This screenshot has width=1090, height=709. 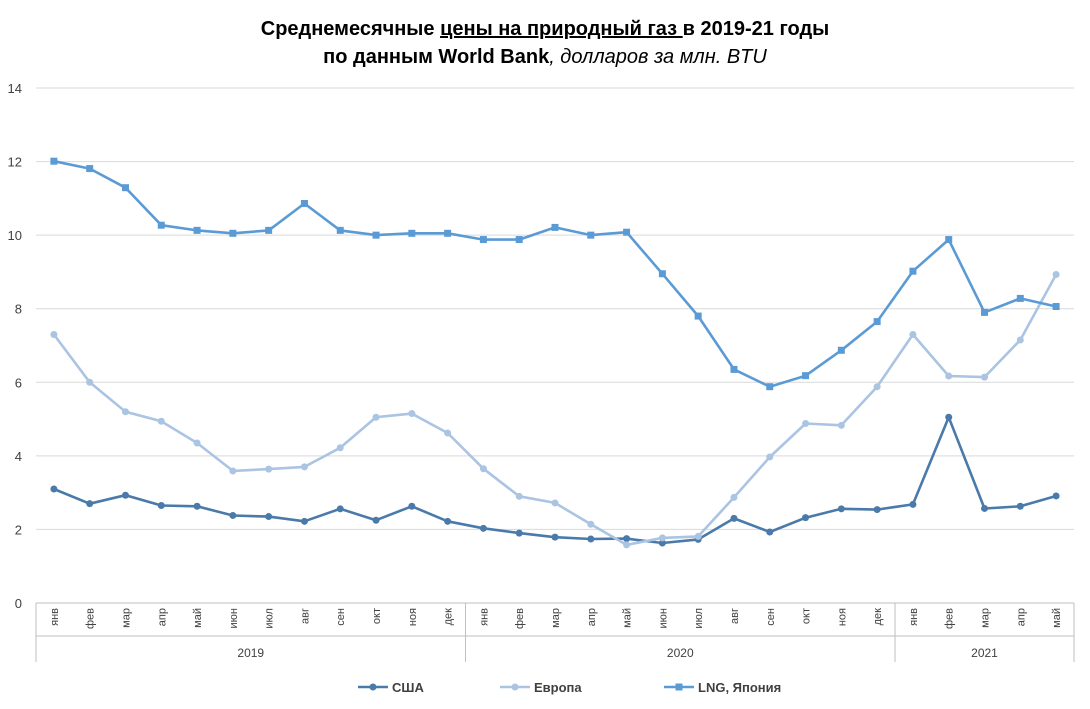 What do you see at coordinates (18, 529) in the screenshot?
I see `y-tick-label: 2` at bounding box center [18, 529].